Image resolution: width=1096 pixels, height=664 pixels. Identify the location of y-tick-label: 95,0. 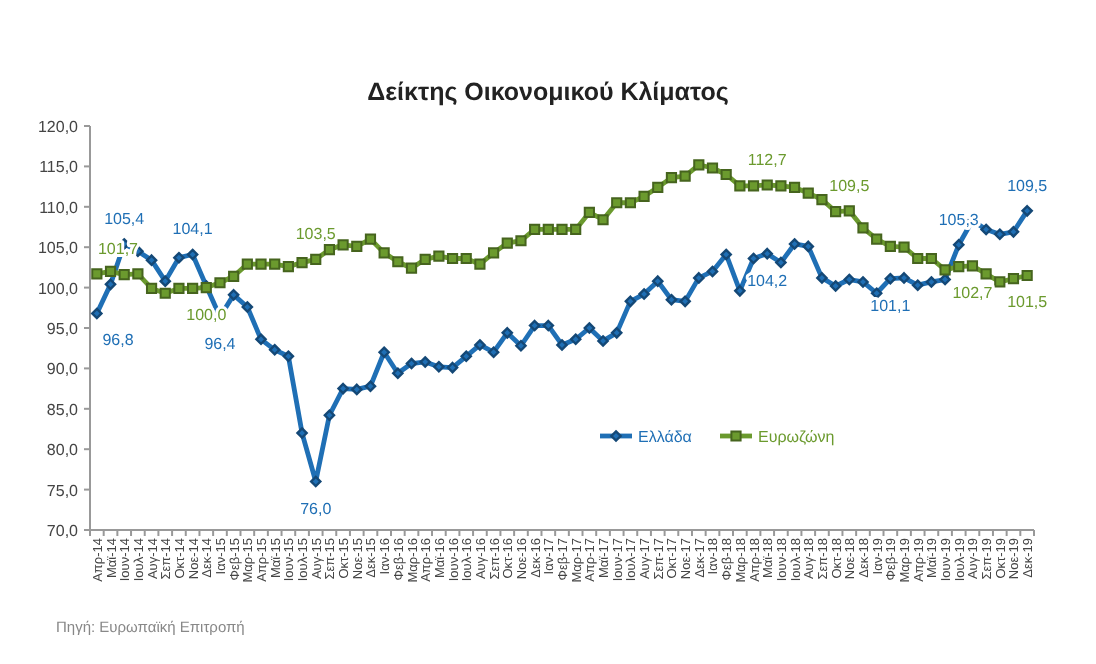
(63, 329).